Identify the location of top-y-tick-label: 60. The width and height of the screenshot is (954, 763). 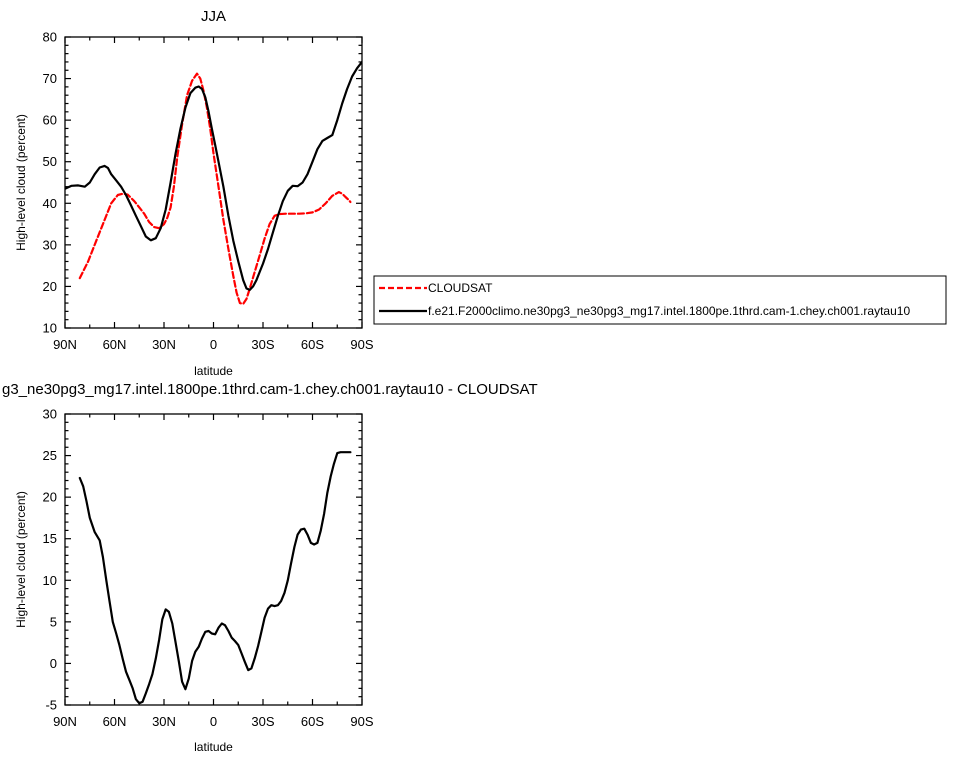
(50, 120).